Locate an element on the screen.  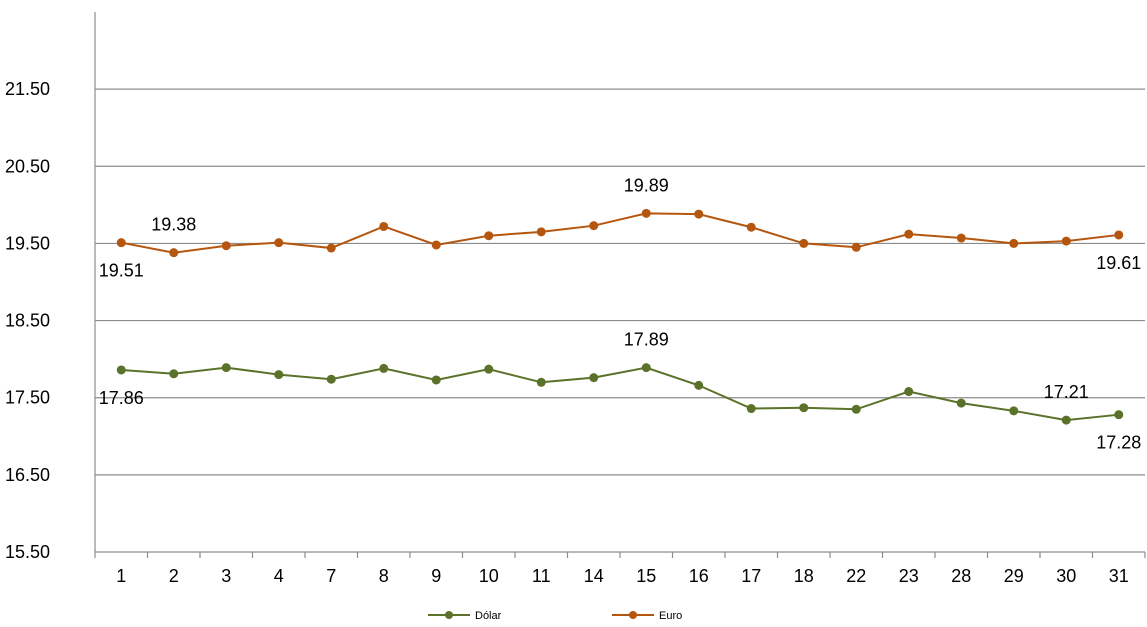
legend-label: Dólar is located at coordinates (488, 616).